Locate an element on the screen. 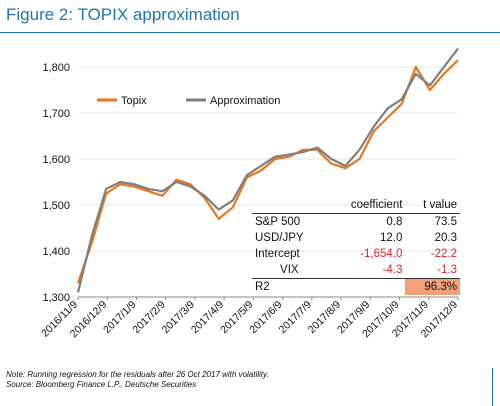  r2-blank is located at coordinates (366, 286).